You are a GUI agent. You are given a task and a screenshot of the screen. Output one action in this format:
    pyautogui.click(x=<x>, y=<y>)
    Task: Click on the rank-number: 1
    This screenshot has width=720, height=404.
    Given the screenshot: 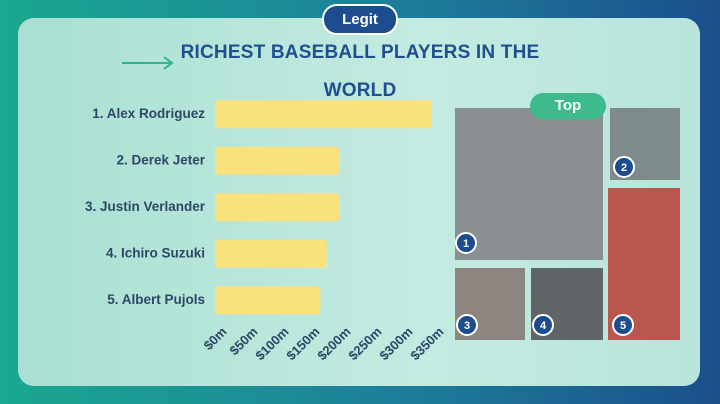 What is the action you would take?
    pyautogui.click(x=466, y=244)
    